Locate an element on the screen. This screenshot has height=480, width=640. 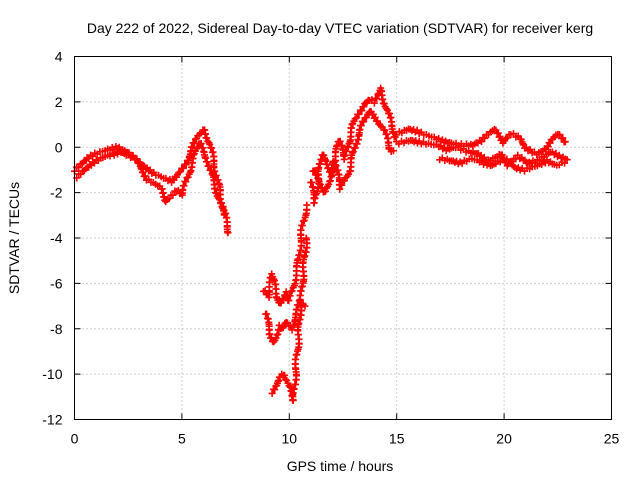
y-tick-label: -12 is located at coordinates (52, 420).